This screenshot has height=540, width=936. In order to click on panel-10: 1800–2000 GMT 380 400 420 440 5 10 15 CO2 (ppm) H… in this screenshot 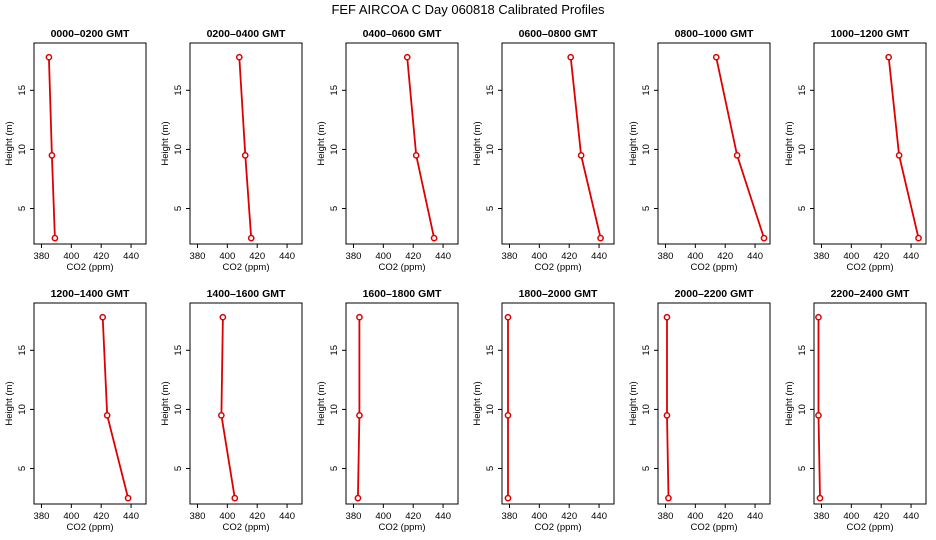, I will do `click(543, 410)`.